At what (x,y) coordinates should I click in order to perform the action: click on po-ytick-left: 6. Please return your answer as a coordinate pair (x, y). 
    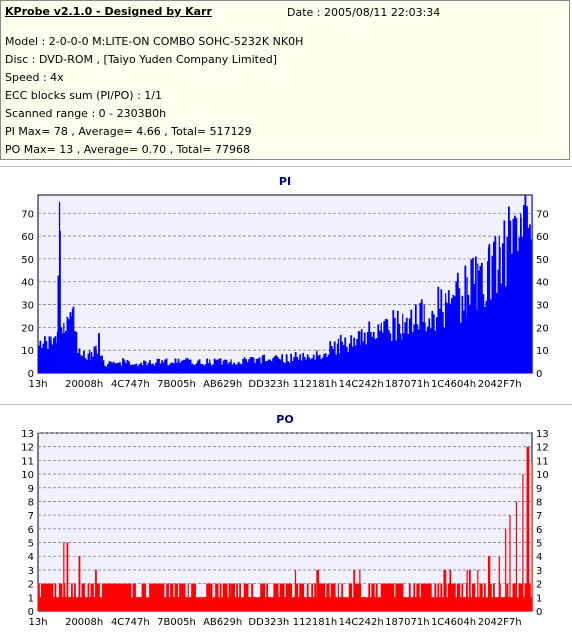
    Looking at the image, I should click on (31, 530).